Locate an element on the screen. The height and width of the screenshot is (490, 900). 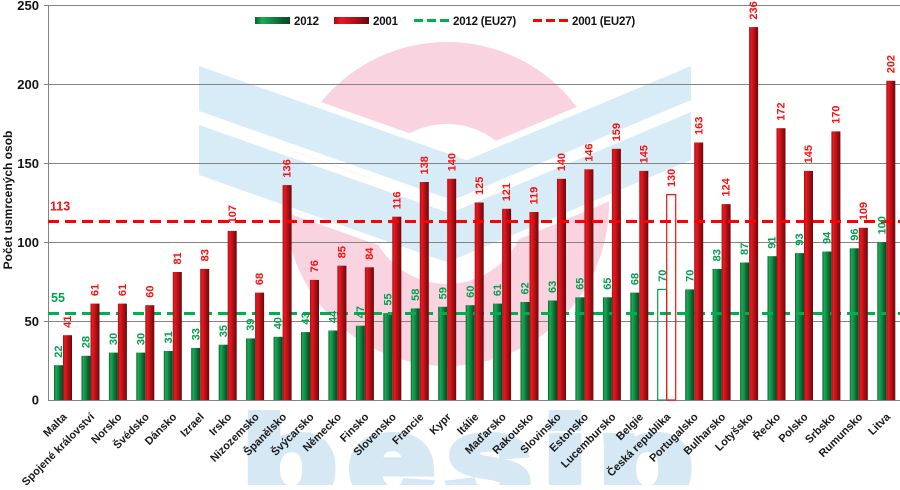
svg-text: 33 is located at coordinates (196, 334).